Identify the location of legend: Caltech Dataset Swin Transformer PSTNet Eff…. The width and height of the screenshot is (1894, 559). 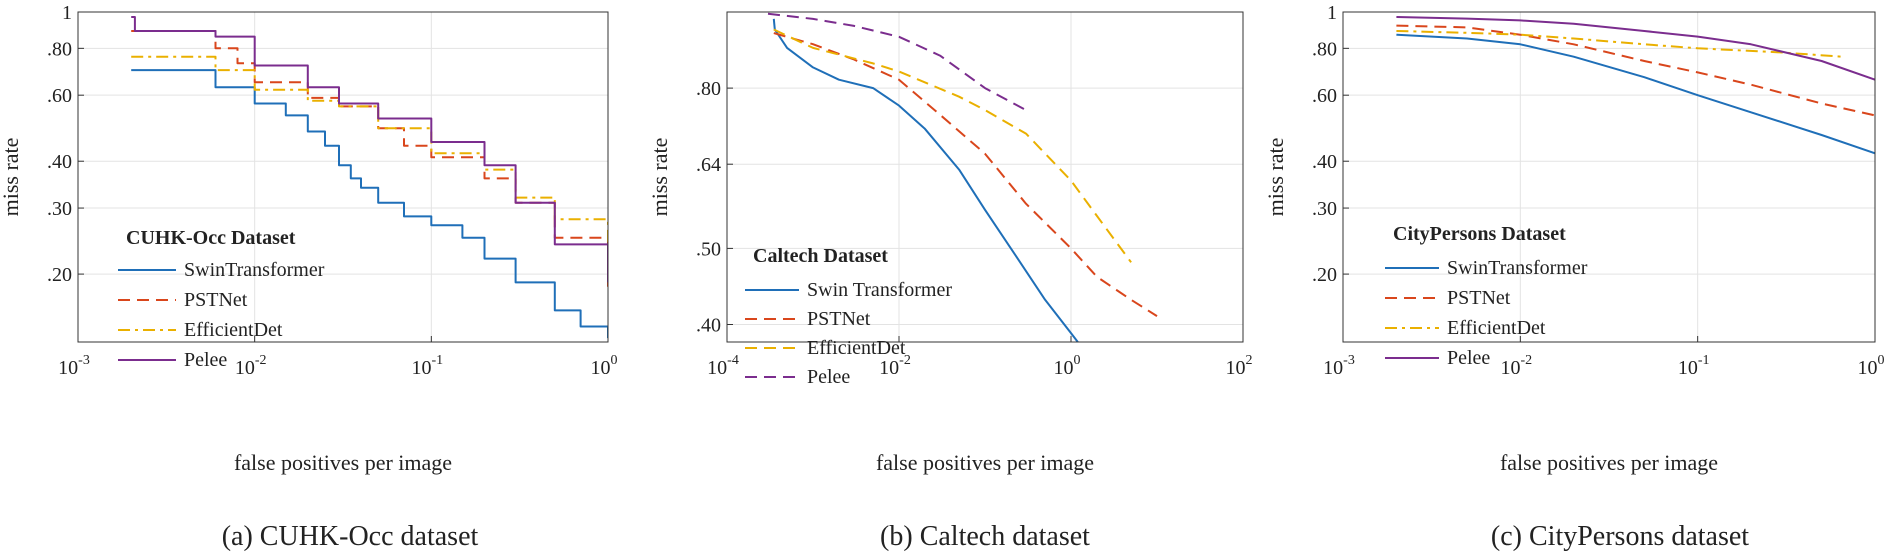
(848, 316).